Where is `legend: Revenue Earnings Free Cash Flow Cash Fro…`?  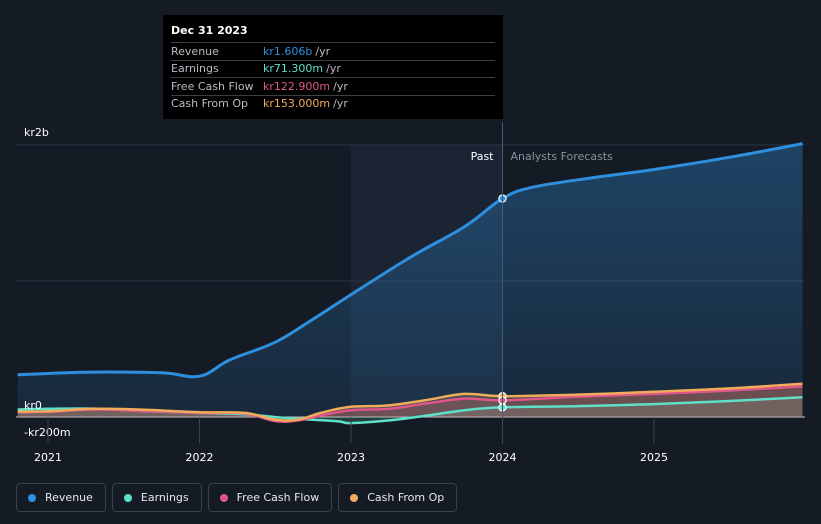 legend: Revenue Earnings Free Cash Flow Cash Fro… is located at coordinates (237, 497).